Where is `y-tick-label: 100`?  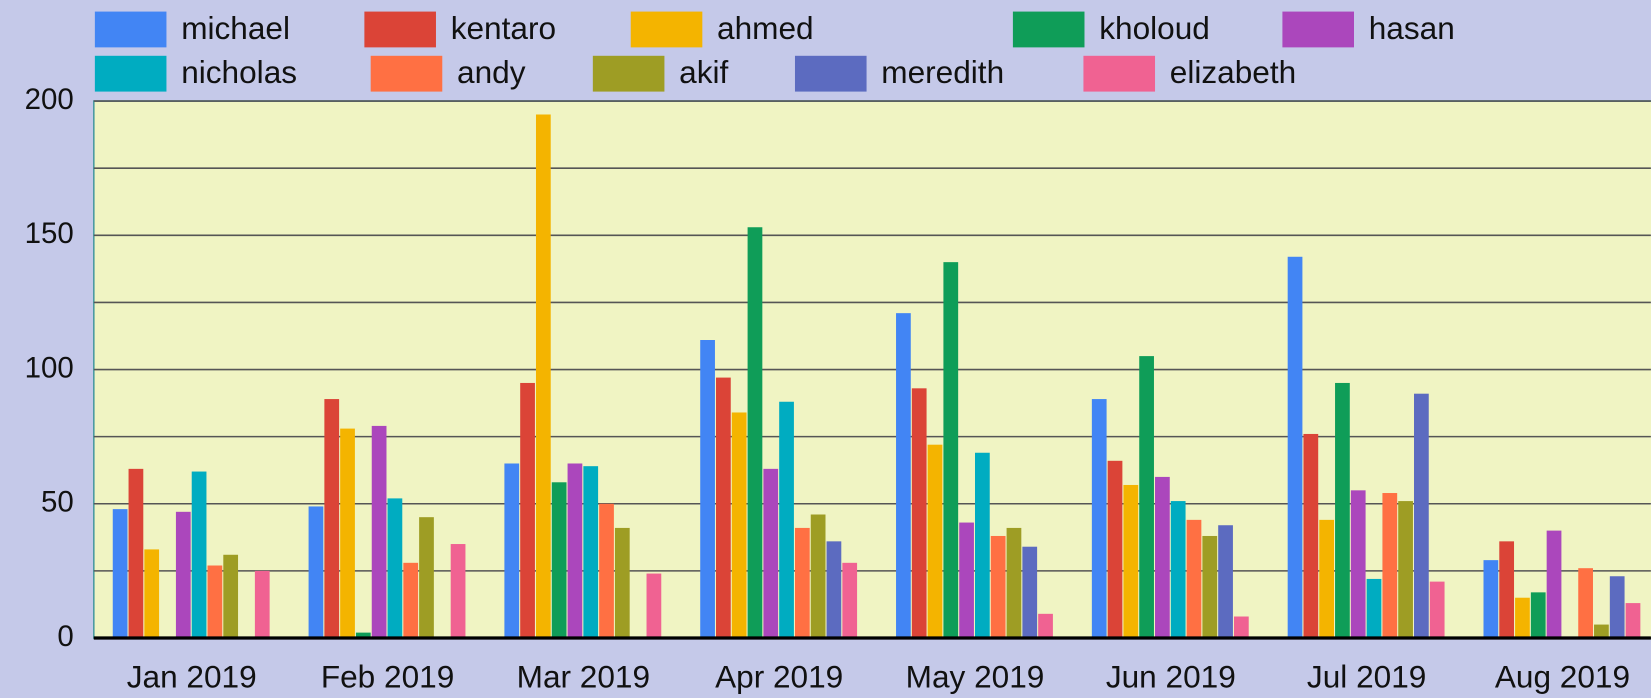 y-tick-label: 100 is located at coordinates (49, 367).